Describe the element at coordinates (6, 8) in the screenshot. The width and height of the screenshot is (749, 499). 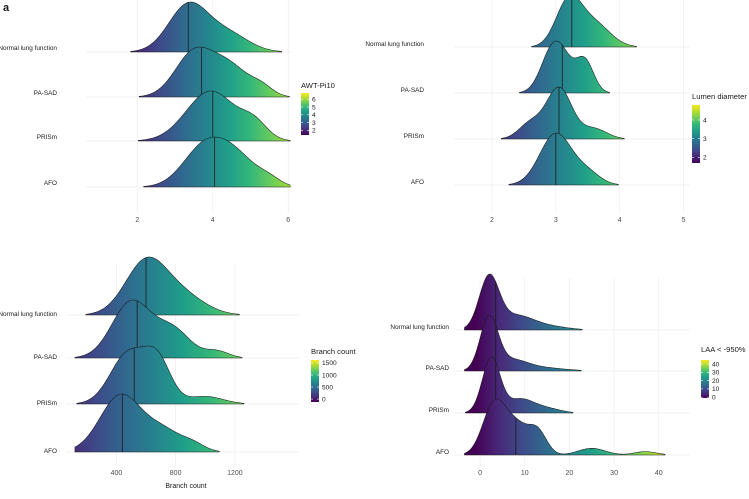
I see `panel-label: a` at that location.